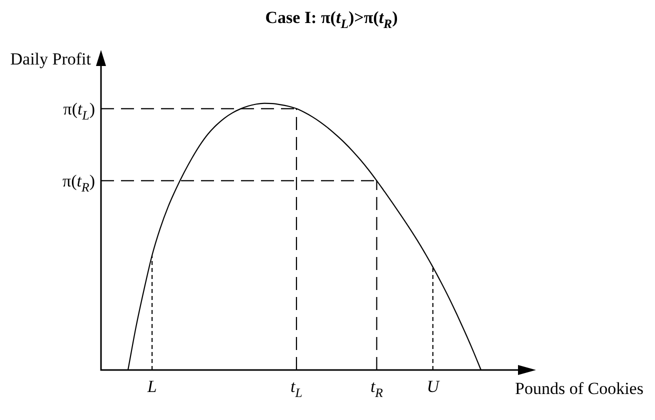 The width and height of the screenshot is (655, 420). What do you see at coordinates (79, 110) in the screenshot?
I see `ref-line-label: π(t$_{L}$)` at bounding box center [79, 110].